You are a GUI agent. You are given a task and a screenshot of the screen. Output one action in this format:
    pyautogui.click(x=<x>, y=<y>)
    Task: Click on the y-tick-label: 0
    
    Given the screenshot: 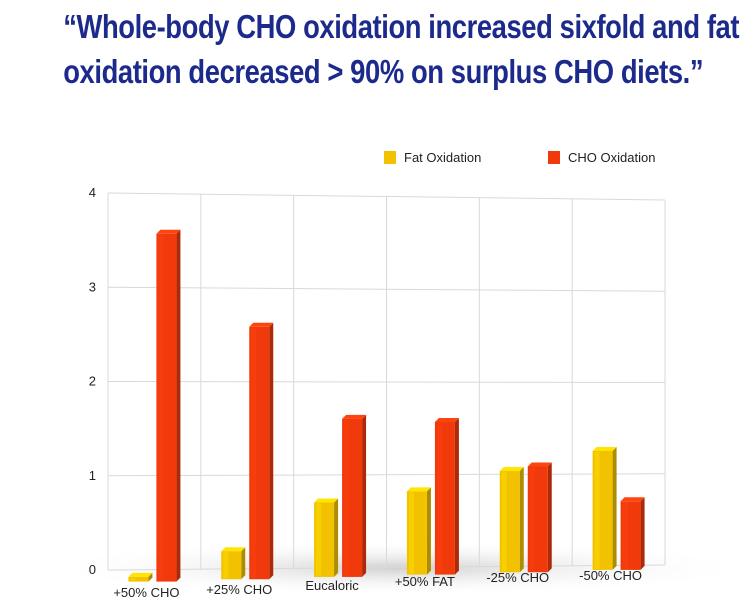 What is the action you would take?
    pyautogui.click(x=92, y=569)
    